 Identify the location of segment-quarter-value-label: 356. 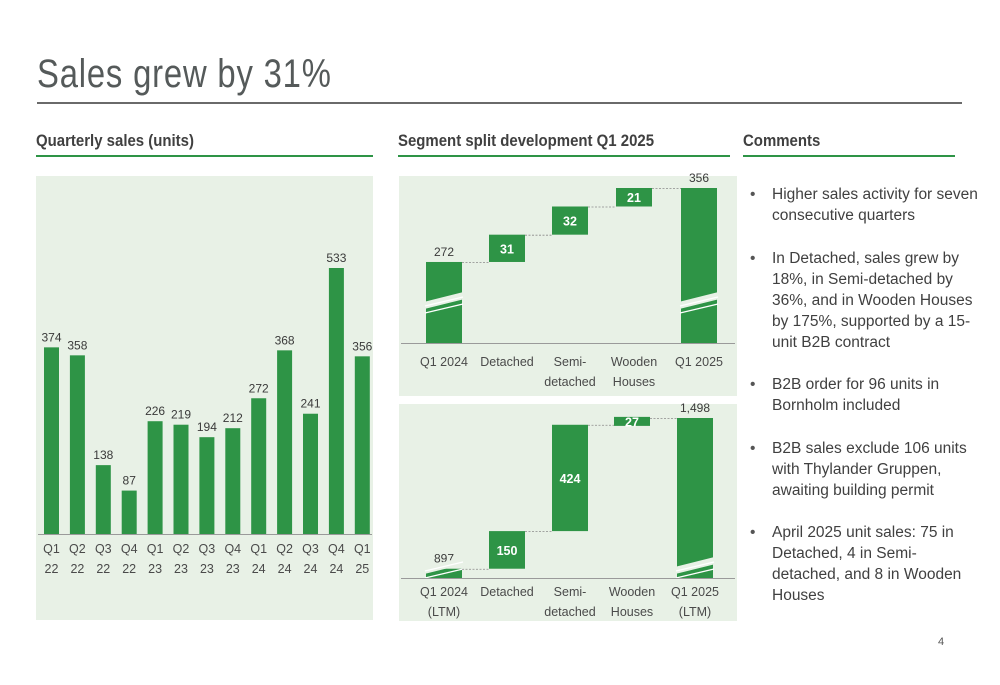
(699, 178).